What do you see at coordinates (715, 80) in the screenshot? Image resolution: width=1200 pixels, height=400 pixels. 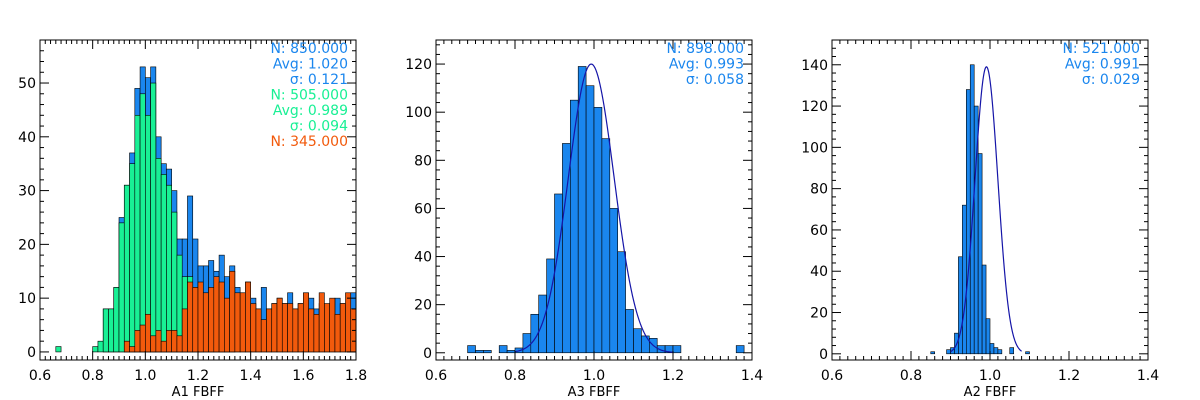 I see `stat-annotation: σ: 0.058` at bounding box center [715, 80].